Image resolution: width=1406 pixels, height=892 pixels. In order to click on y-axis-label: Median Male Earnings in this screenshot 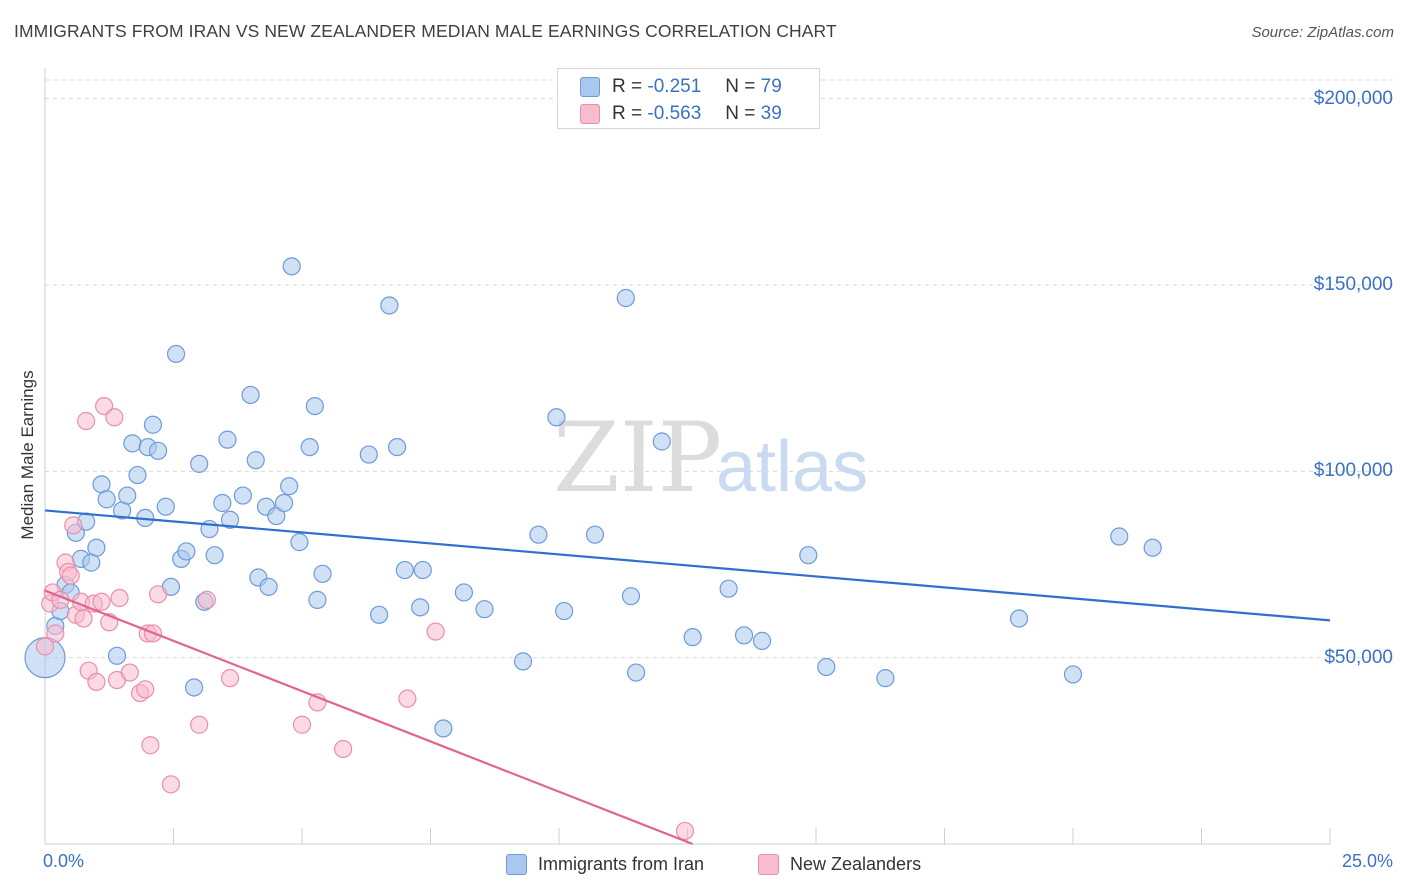, I will do `click(27, 455)`.